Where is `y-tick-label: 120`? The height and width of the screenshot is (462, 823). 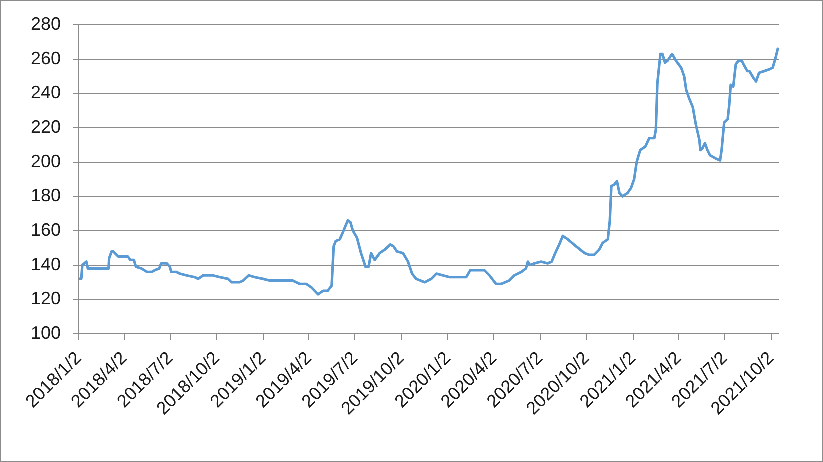
y-tick-label: 120 is located at coordinates (45, 298).